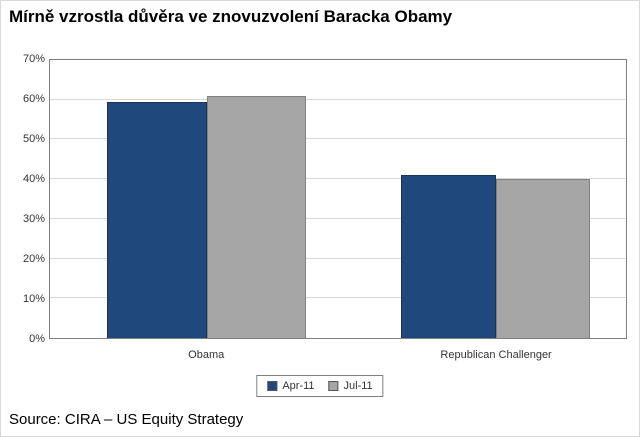 This screenshot has height=437, width=640. What do you see at coordinates (206, 355) in the screenshot?
I see `x-category-label: Obama` at bounding box center [206, 355].